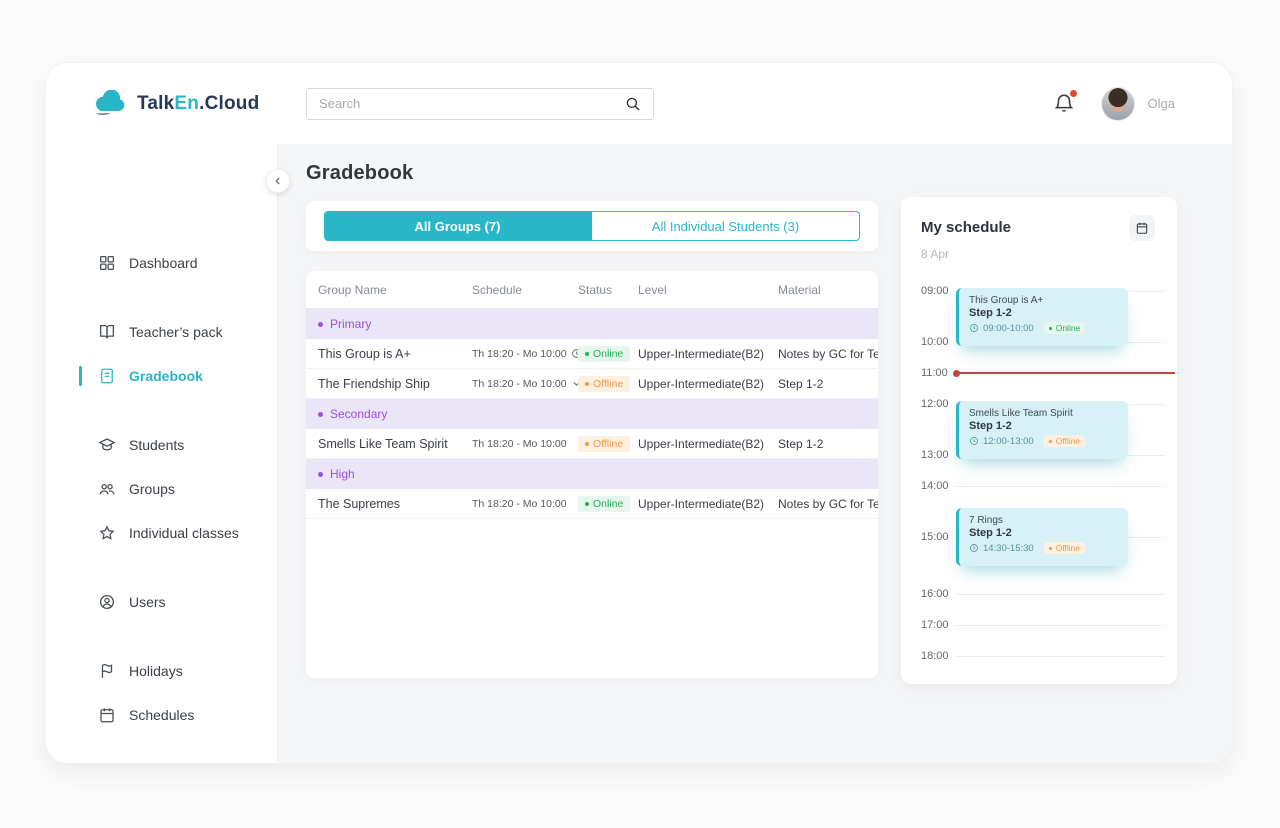 The width and height of the screenshot is (1280, 828). Describe the element at coordinates (457, 226) in the screenshot. I see `tab-all-groups: All Groups (7)` at that location.